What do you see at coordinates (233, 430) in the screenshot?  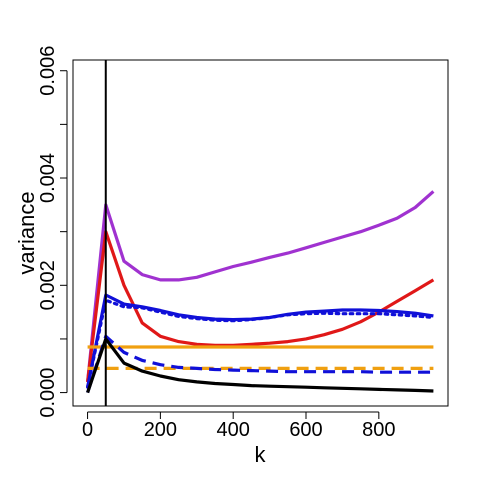 I see `x-tick-label: 400` at bounding box center [233, 430].